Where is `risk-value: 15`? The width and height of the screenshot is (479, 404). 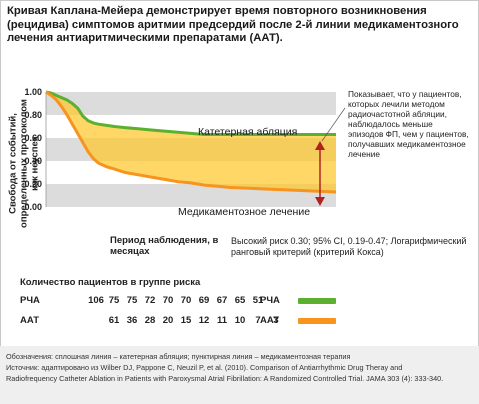 risk-value: 15 is located at coordinates (186, 320).